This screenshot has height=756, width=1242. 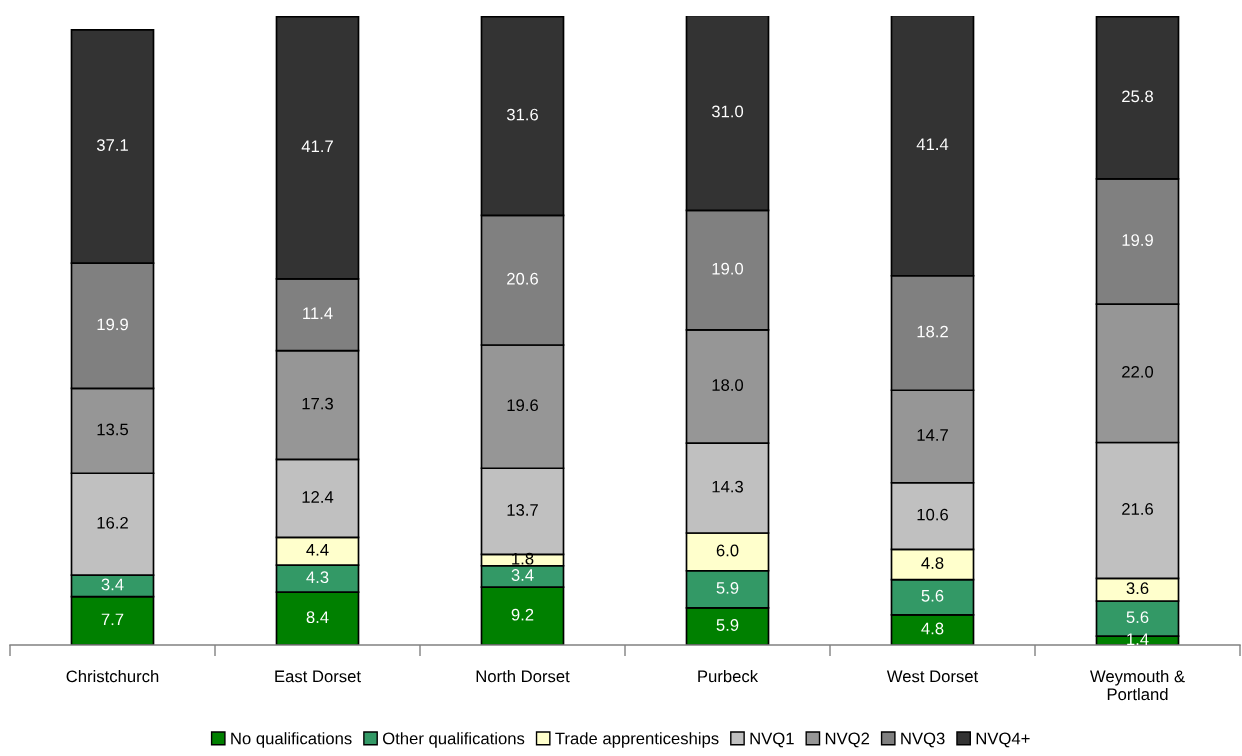 I want to click on data-label: 18.0, so click(x=728, y=385).